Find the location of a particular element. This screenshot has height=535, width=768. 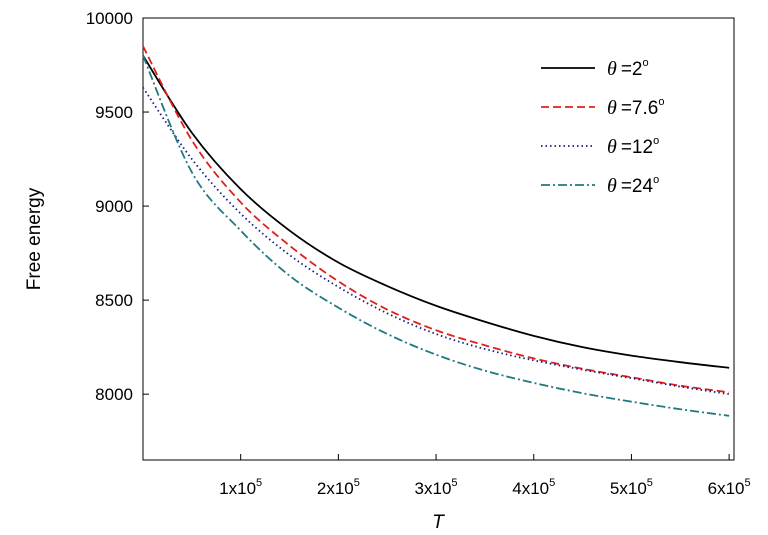

y-axis-label: Free energy is located at coordinates (34, 238).